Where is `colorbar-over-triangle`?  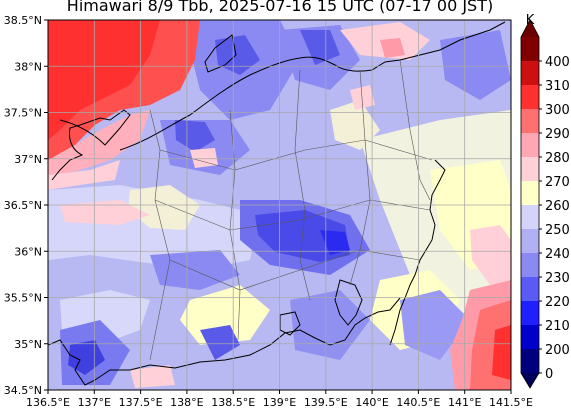 colorbar-over-triangle is located at coordinates (530, 28).